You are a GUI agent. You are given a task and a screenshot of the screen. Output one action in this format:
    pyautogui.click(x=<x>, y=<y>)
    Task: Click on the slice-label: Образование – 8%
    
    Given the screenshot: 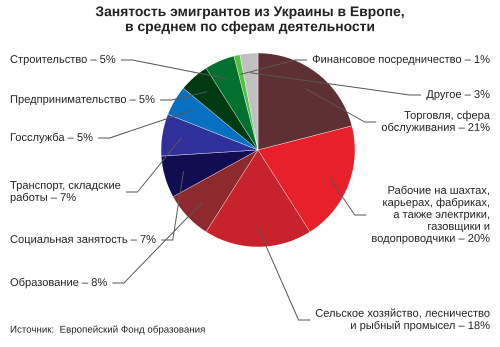 What is the action you would take?
    pyautogui.click(x=58, y=283)
    